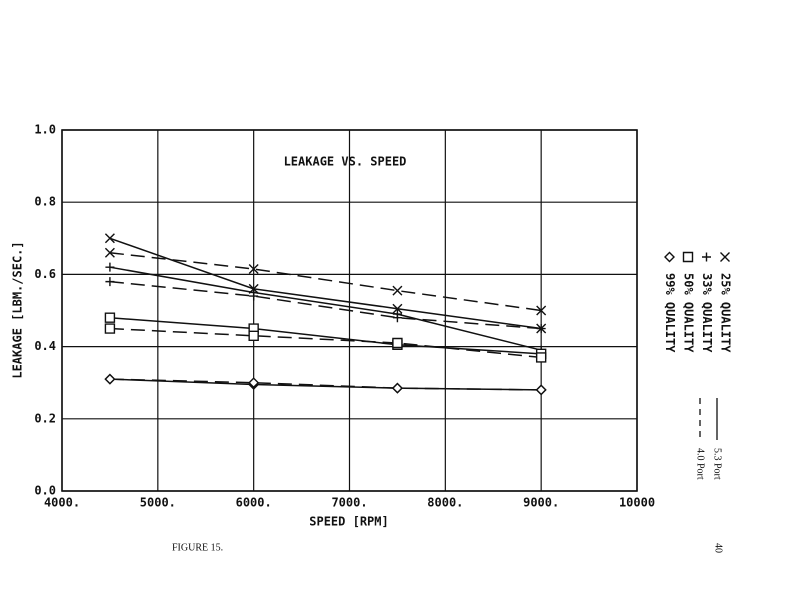 Image resolution: width=792 pixels, height=607 pixels. I want to click on y-tick-label: 0.2, so click(45, 418).